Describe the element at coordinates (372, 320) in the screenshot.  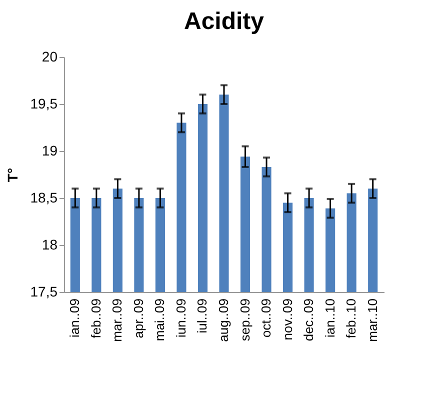
I see `x-tick-label: mar..10` at that location.